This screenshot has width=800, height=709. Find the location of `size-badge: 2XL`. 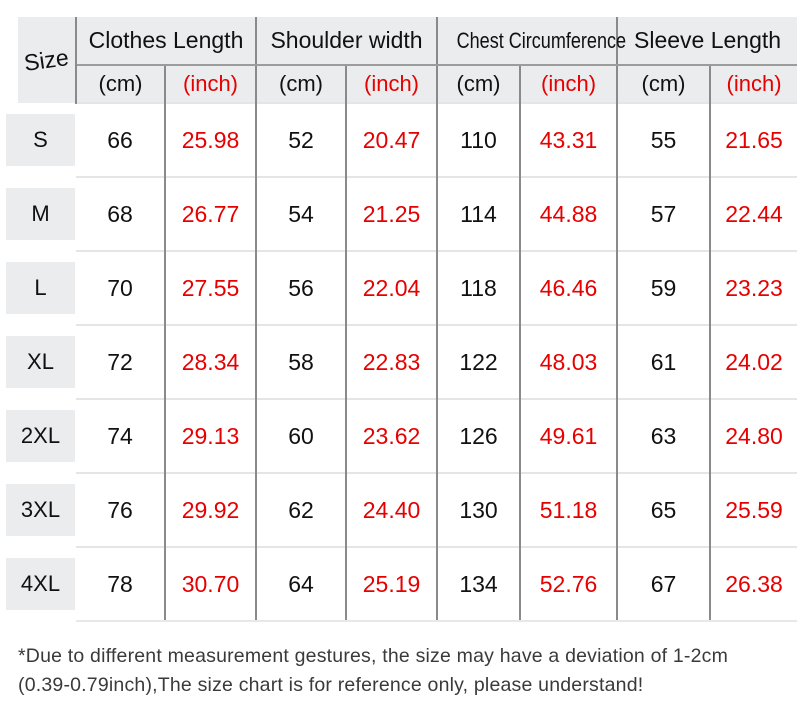

size-badge: 2XL is located at coordinates (40, 436).